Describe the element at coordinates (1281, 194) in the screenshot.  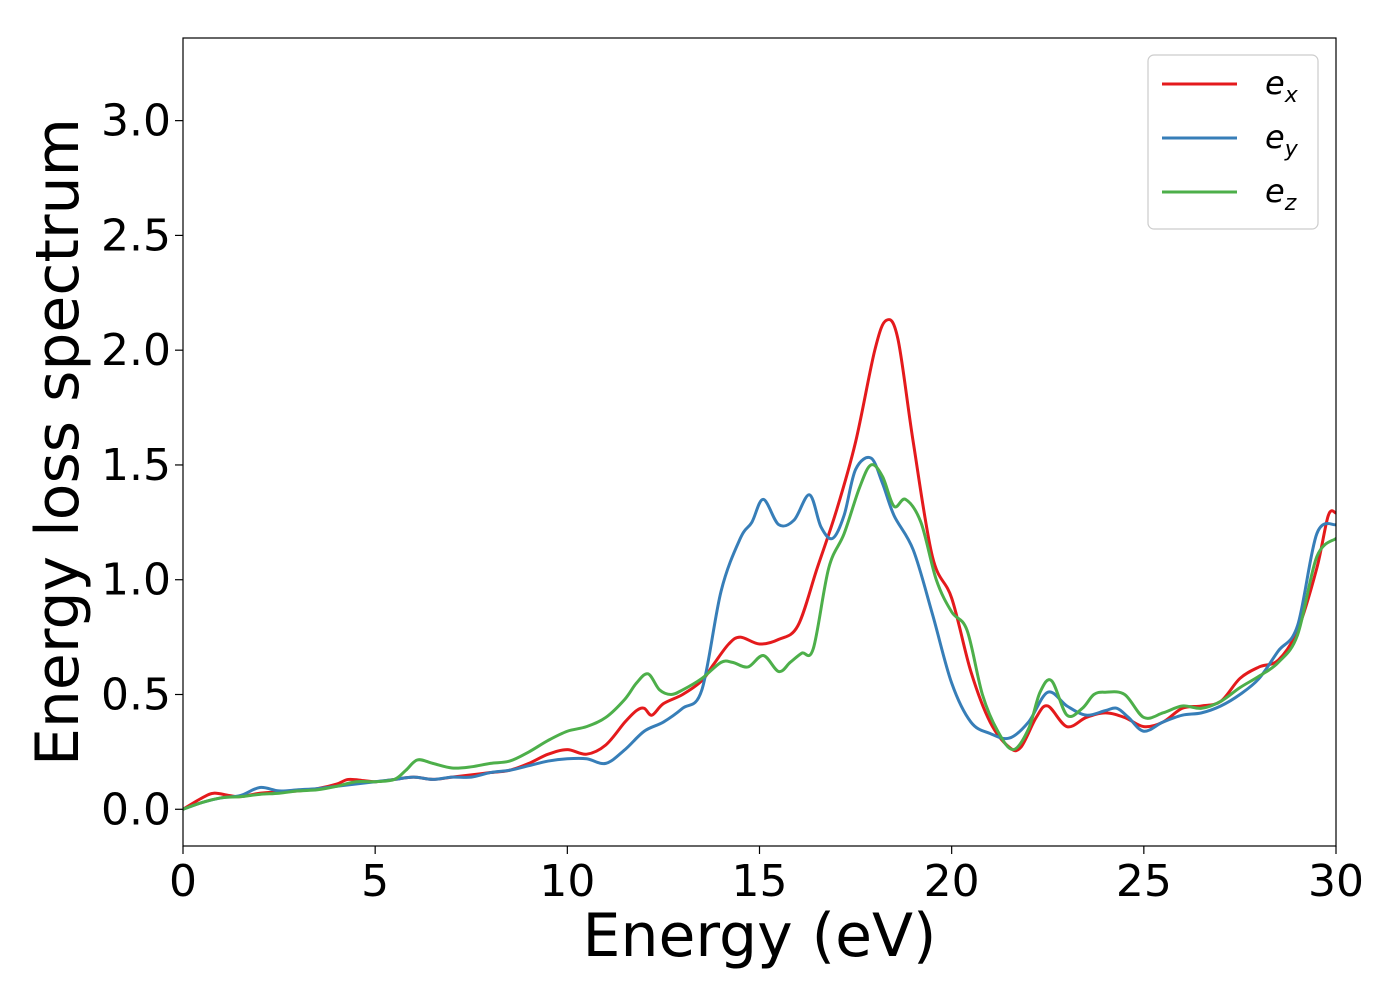
I see `legend-label: ez` at that location.